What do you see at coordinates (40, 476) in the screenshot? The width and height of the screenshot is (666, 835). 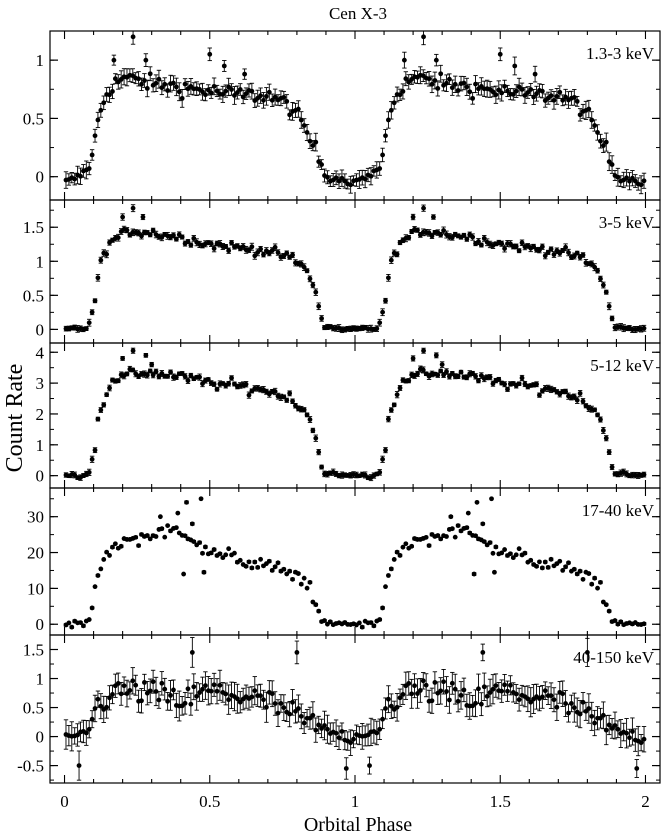 I see `y-tick-label: 0` at bounding box center [40, 476].